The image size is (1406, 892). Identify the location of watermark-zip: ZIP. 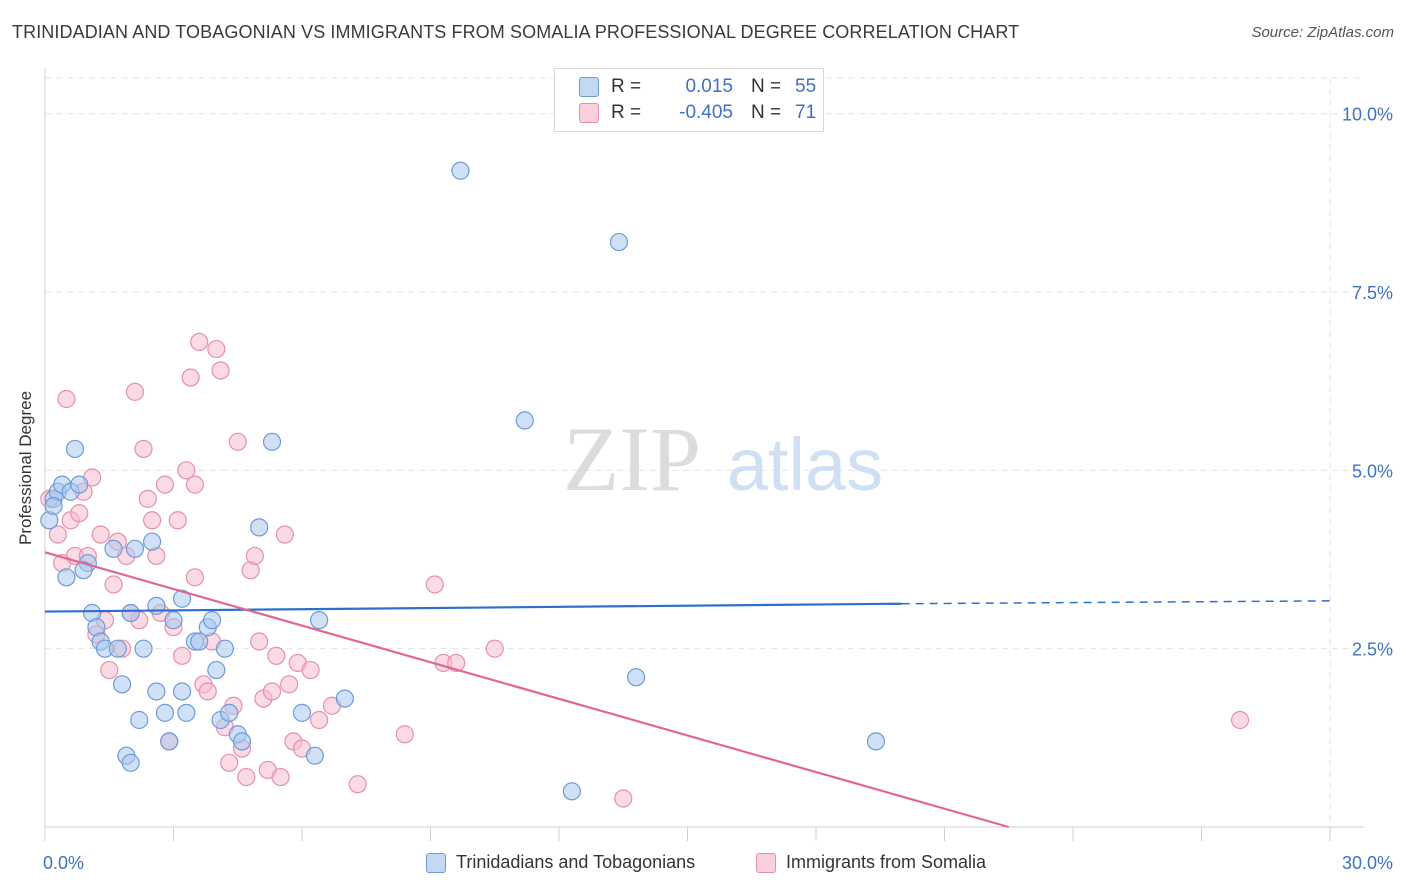
(632, 459).